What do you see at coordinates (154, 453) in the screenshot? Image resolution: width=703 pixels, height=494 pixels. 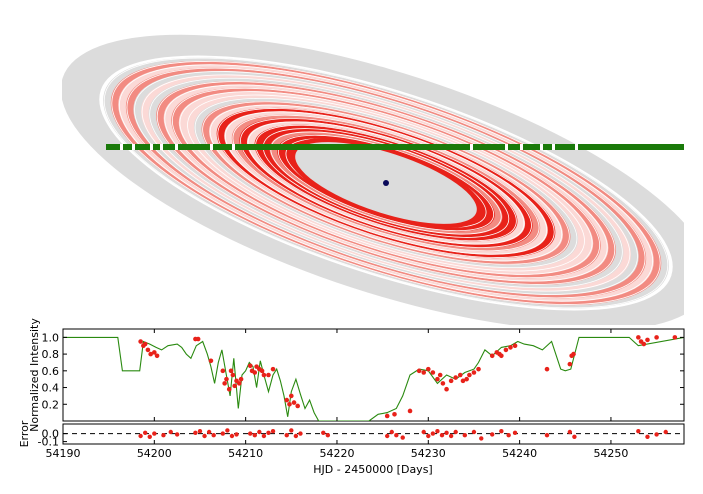 I see `x-tick-label: 54200` at bounding box center [154, 453].